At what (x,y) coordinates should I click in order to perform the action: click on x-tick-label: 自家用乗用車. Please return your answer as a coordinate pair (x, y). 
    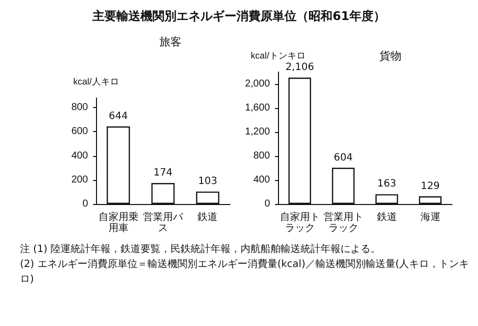
    Looking at the image, I should click on (118, 222).